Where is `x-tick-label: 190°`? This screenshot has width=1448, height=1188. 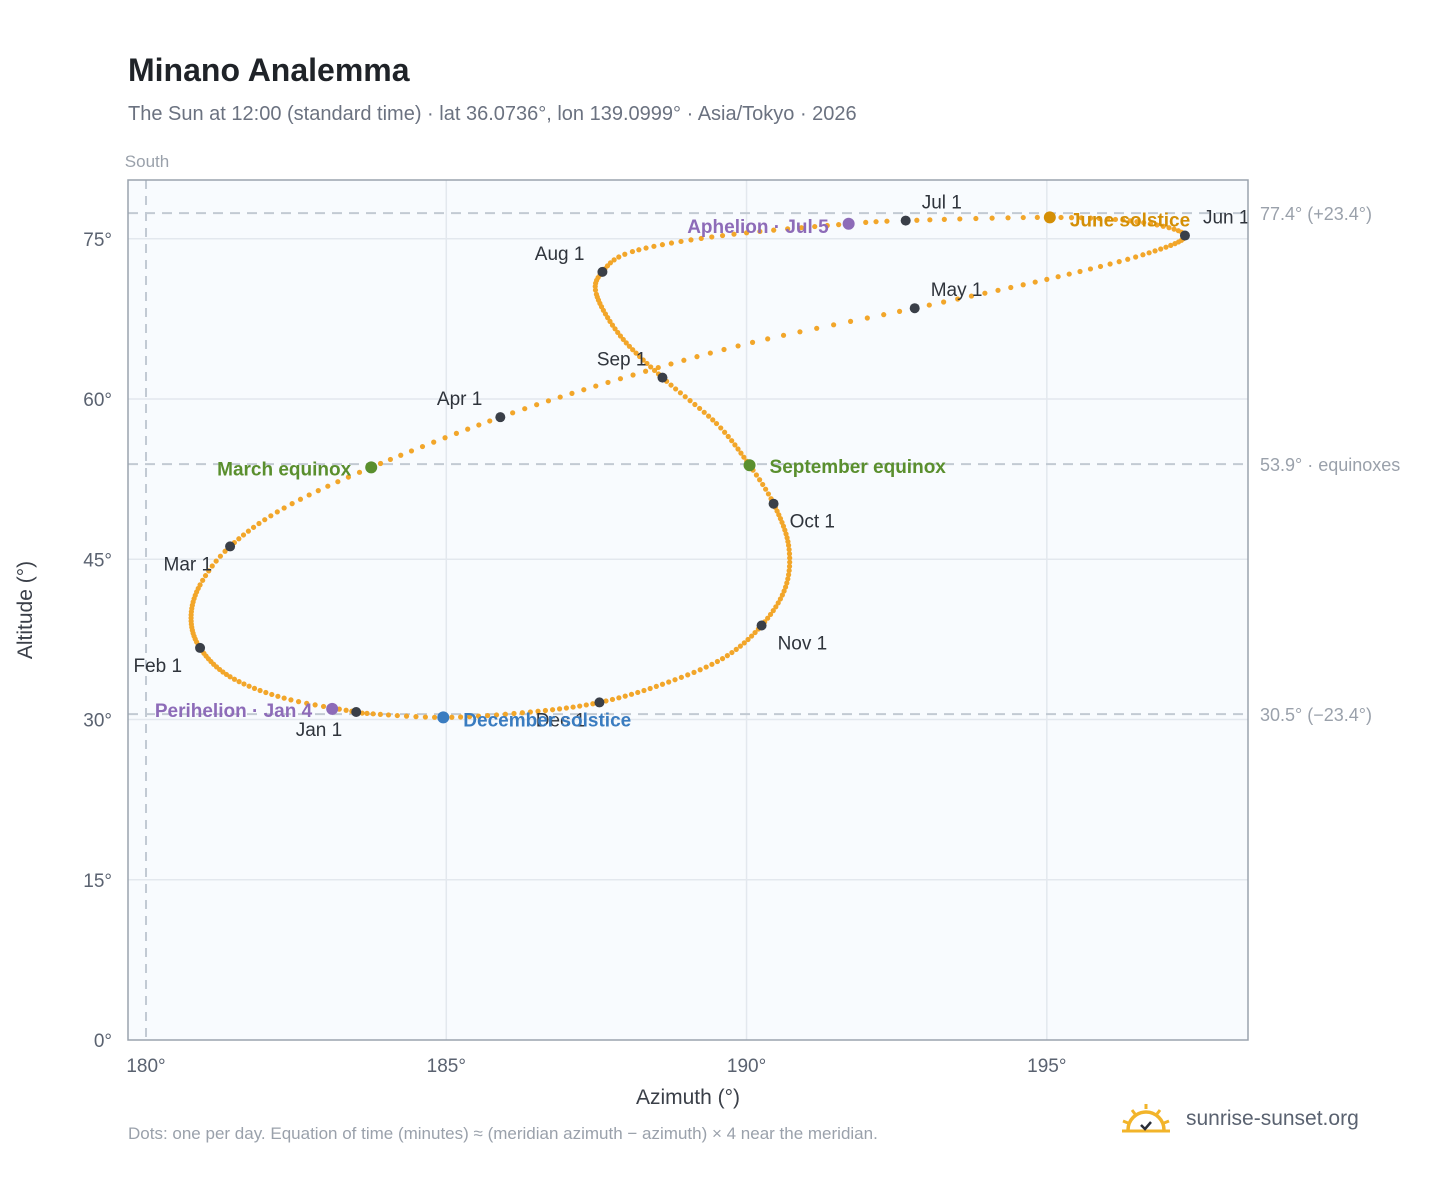 x-tick-label: 190° is located at coordinates (746, 1066).